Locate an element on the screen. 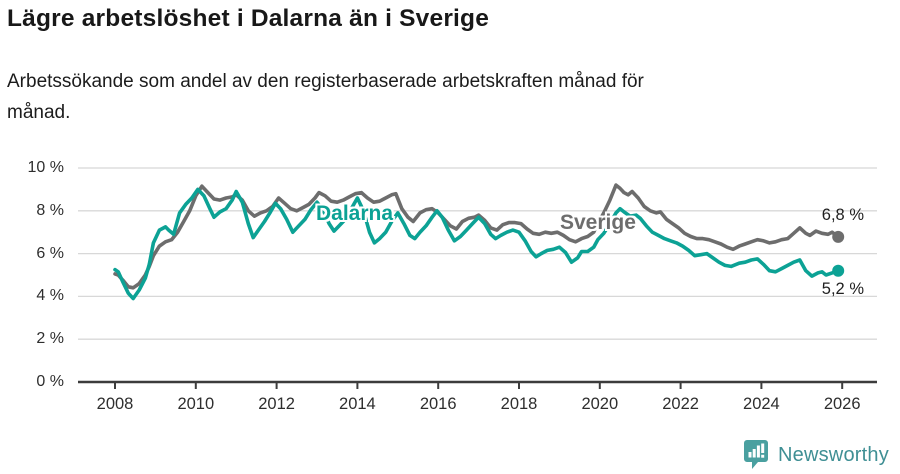 Image resolution: width=900 pixels, height=474 pixels. x-axis-tick-label: 2022 is located at coordinates (680, 404).